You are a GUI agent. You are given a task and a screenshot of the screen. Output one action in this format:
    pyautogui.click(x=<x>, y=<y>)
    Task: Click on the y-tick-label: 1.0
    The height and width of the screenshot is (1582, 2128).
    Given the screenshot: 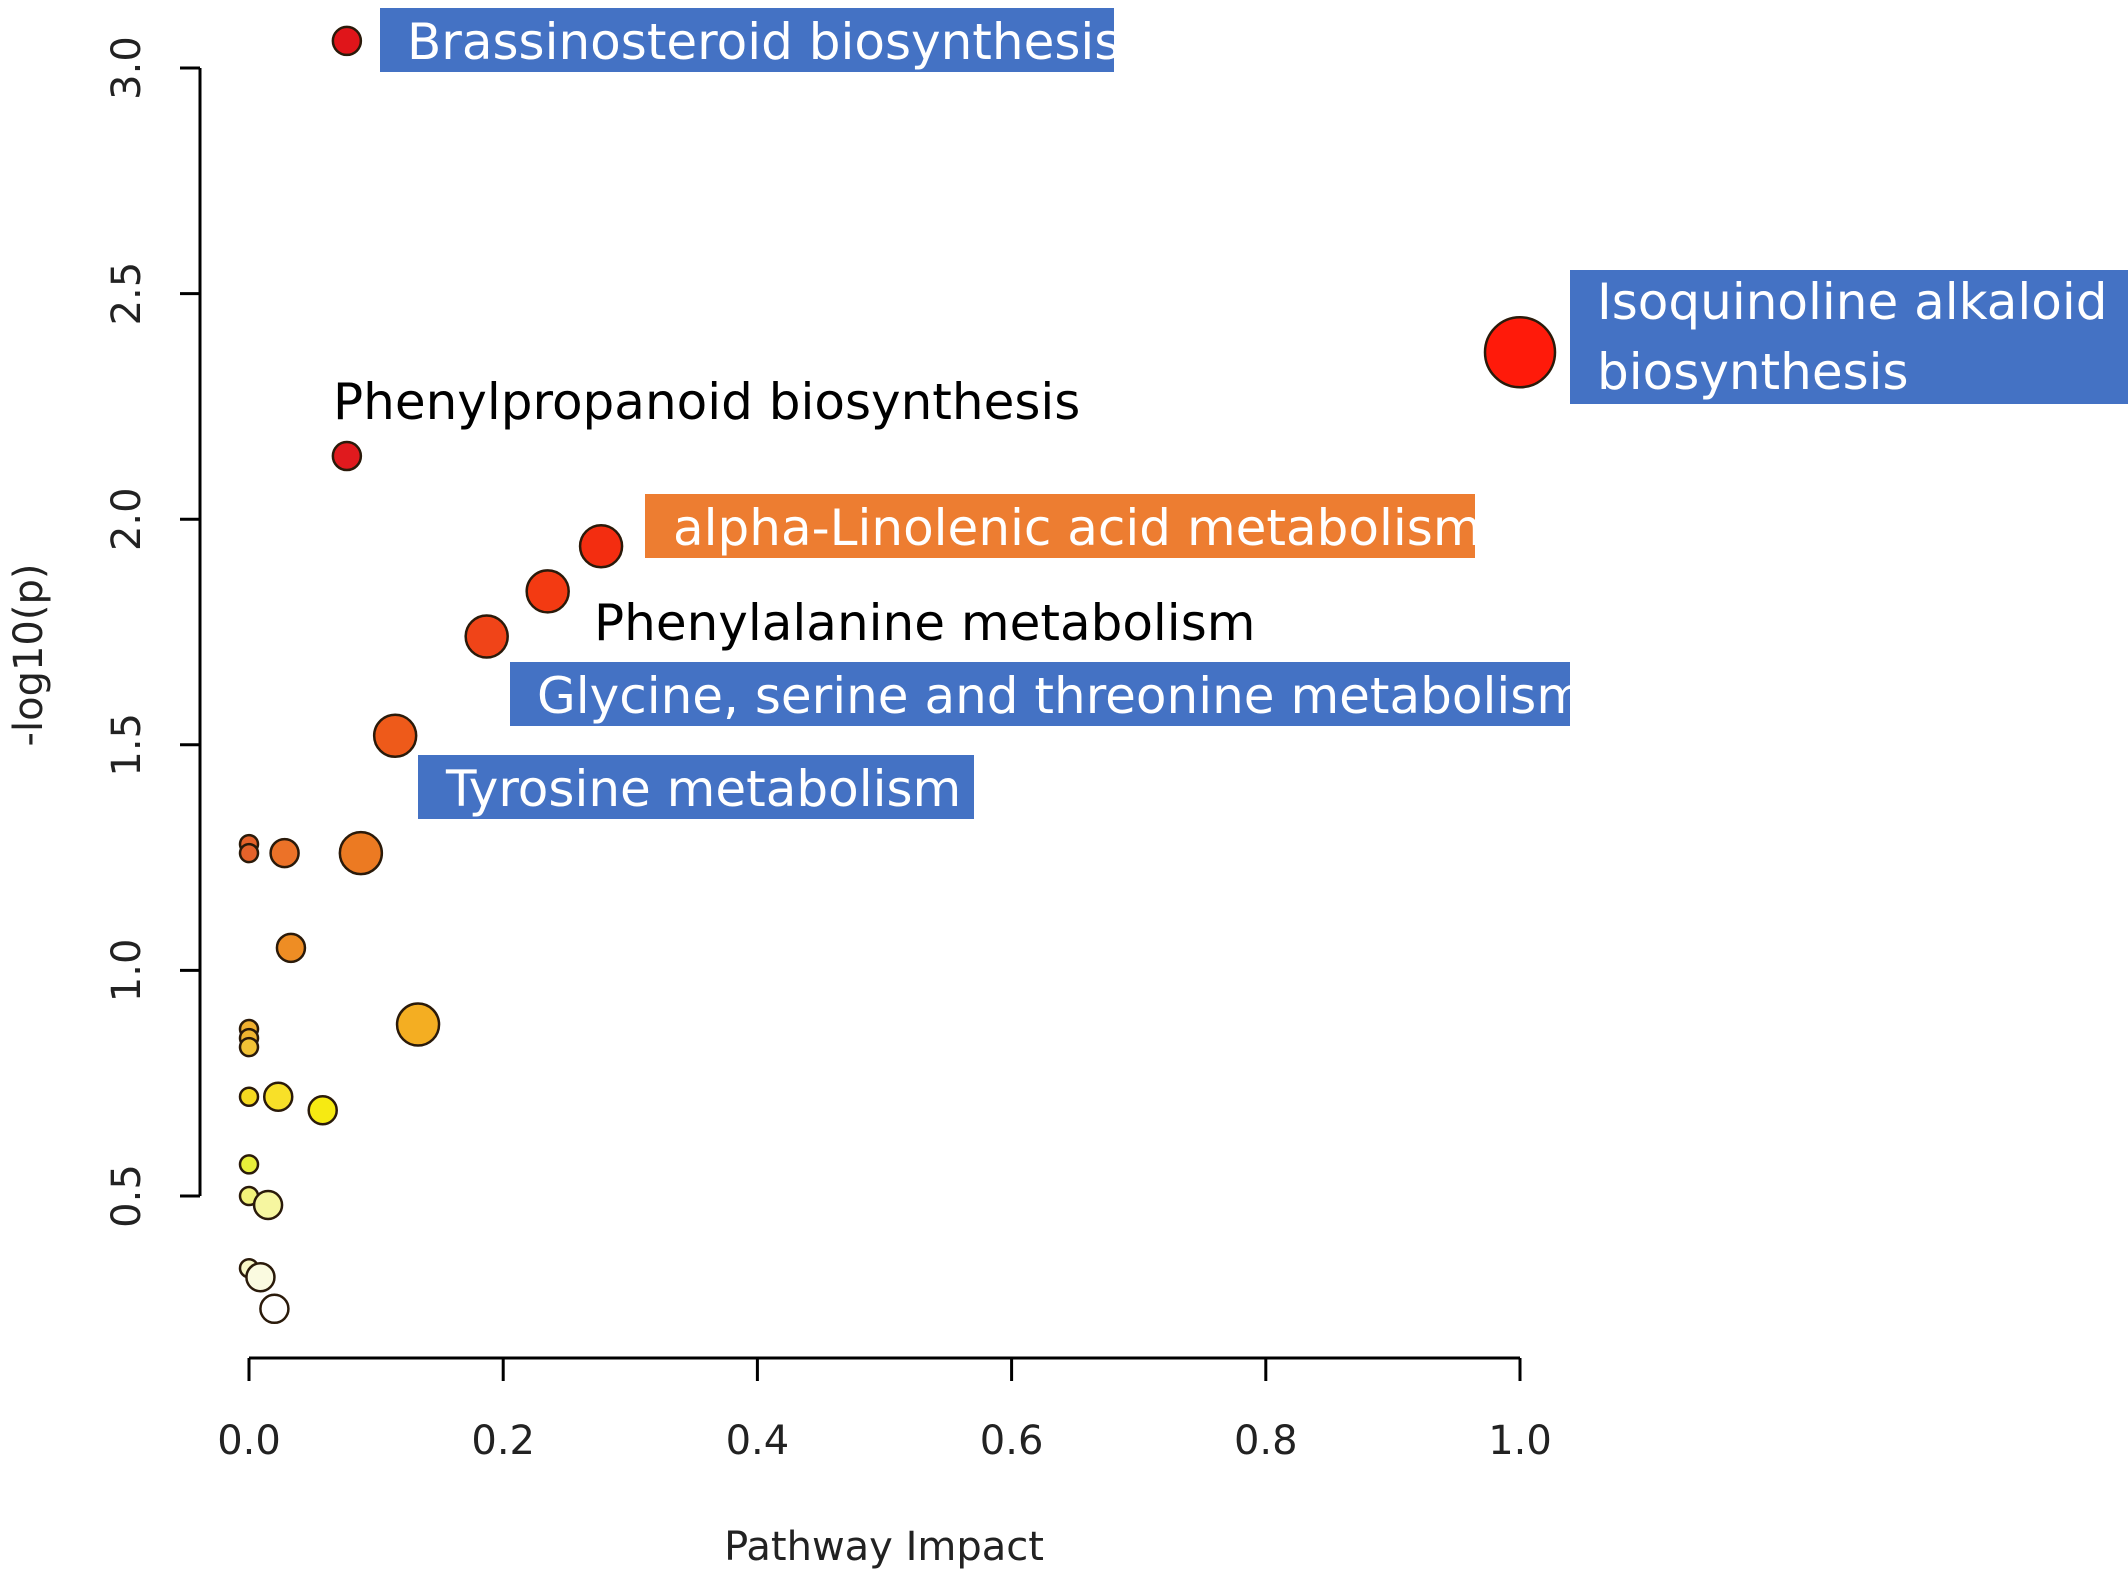 What is the action you would take?
    pyautogui.click(x=127, y=971)
    